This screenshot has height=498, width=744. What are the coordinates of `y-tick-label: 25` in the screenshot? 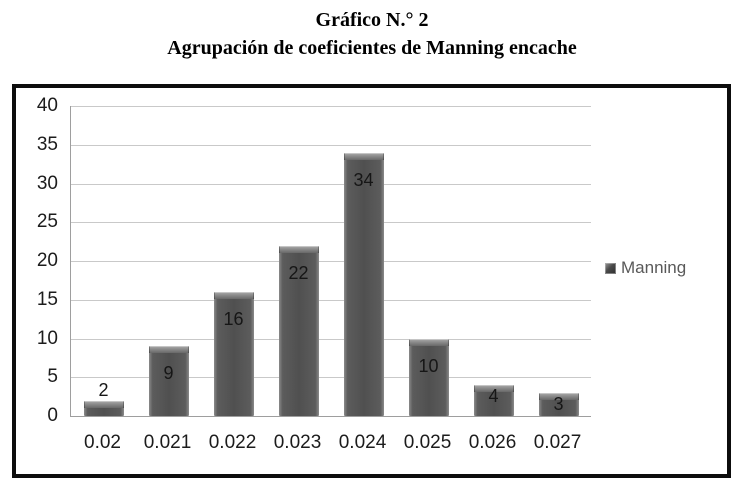 It's located at (47, 222).